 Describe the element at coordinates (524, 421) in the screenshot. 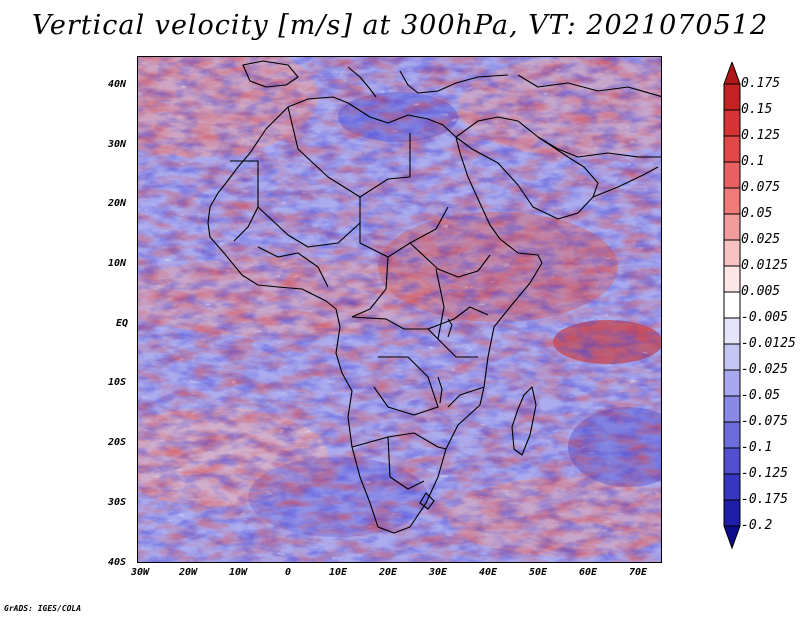

I see `madagascar-coastline` at that location.